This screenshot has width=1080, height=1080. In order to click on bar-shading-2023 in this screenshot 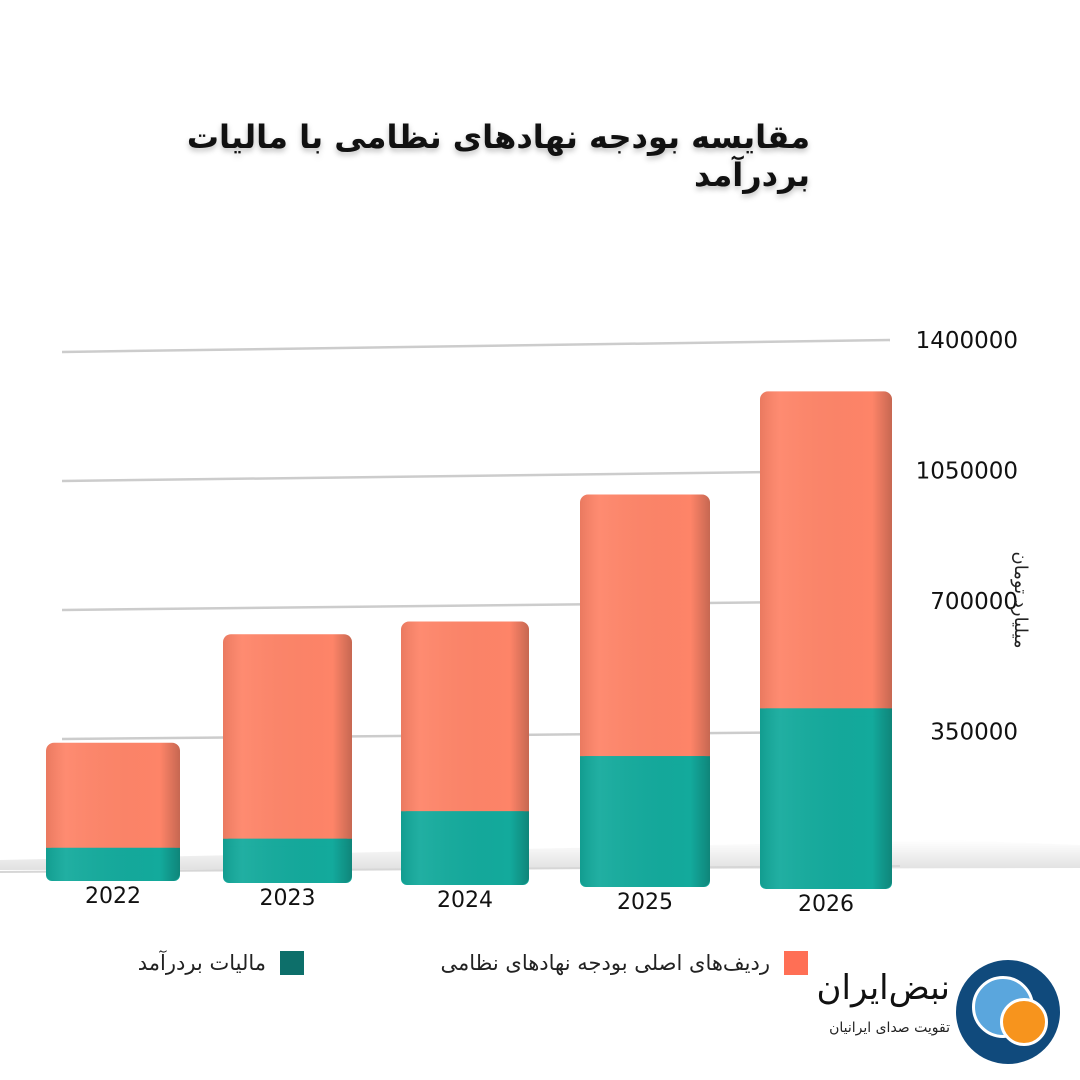, I will do `click(287, 758)`.